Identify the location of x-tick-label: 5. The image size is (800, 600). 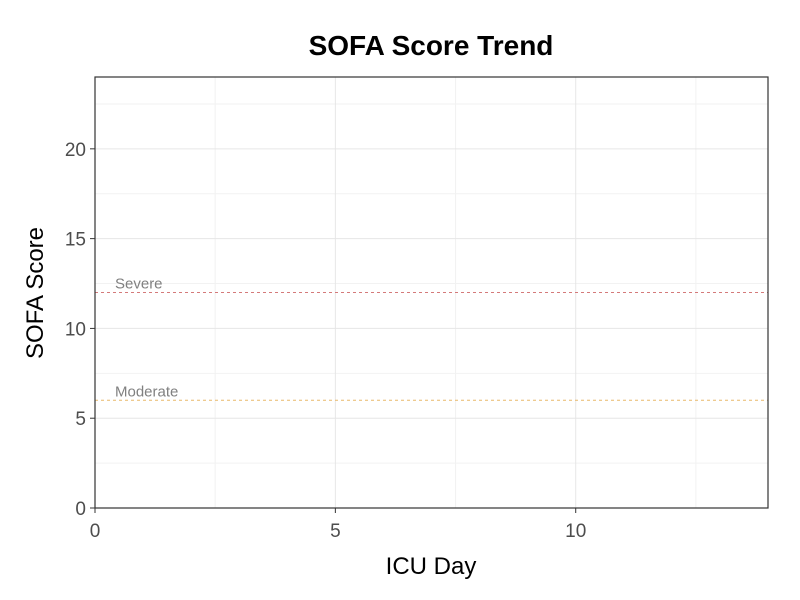
(335, 531).